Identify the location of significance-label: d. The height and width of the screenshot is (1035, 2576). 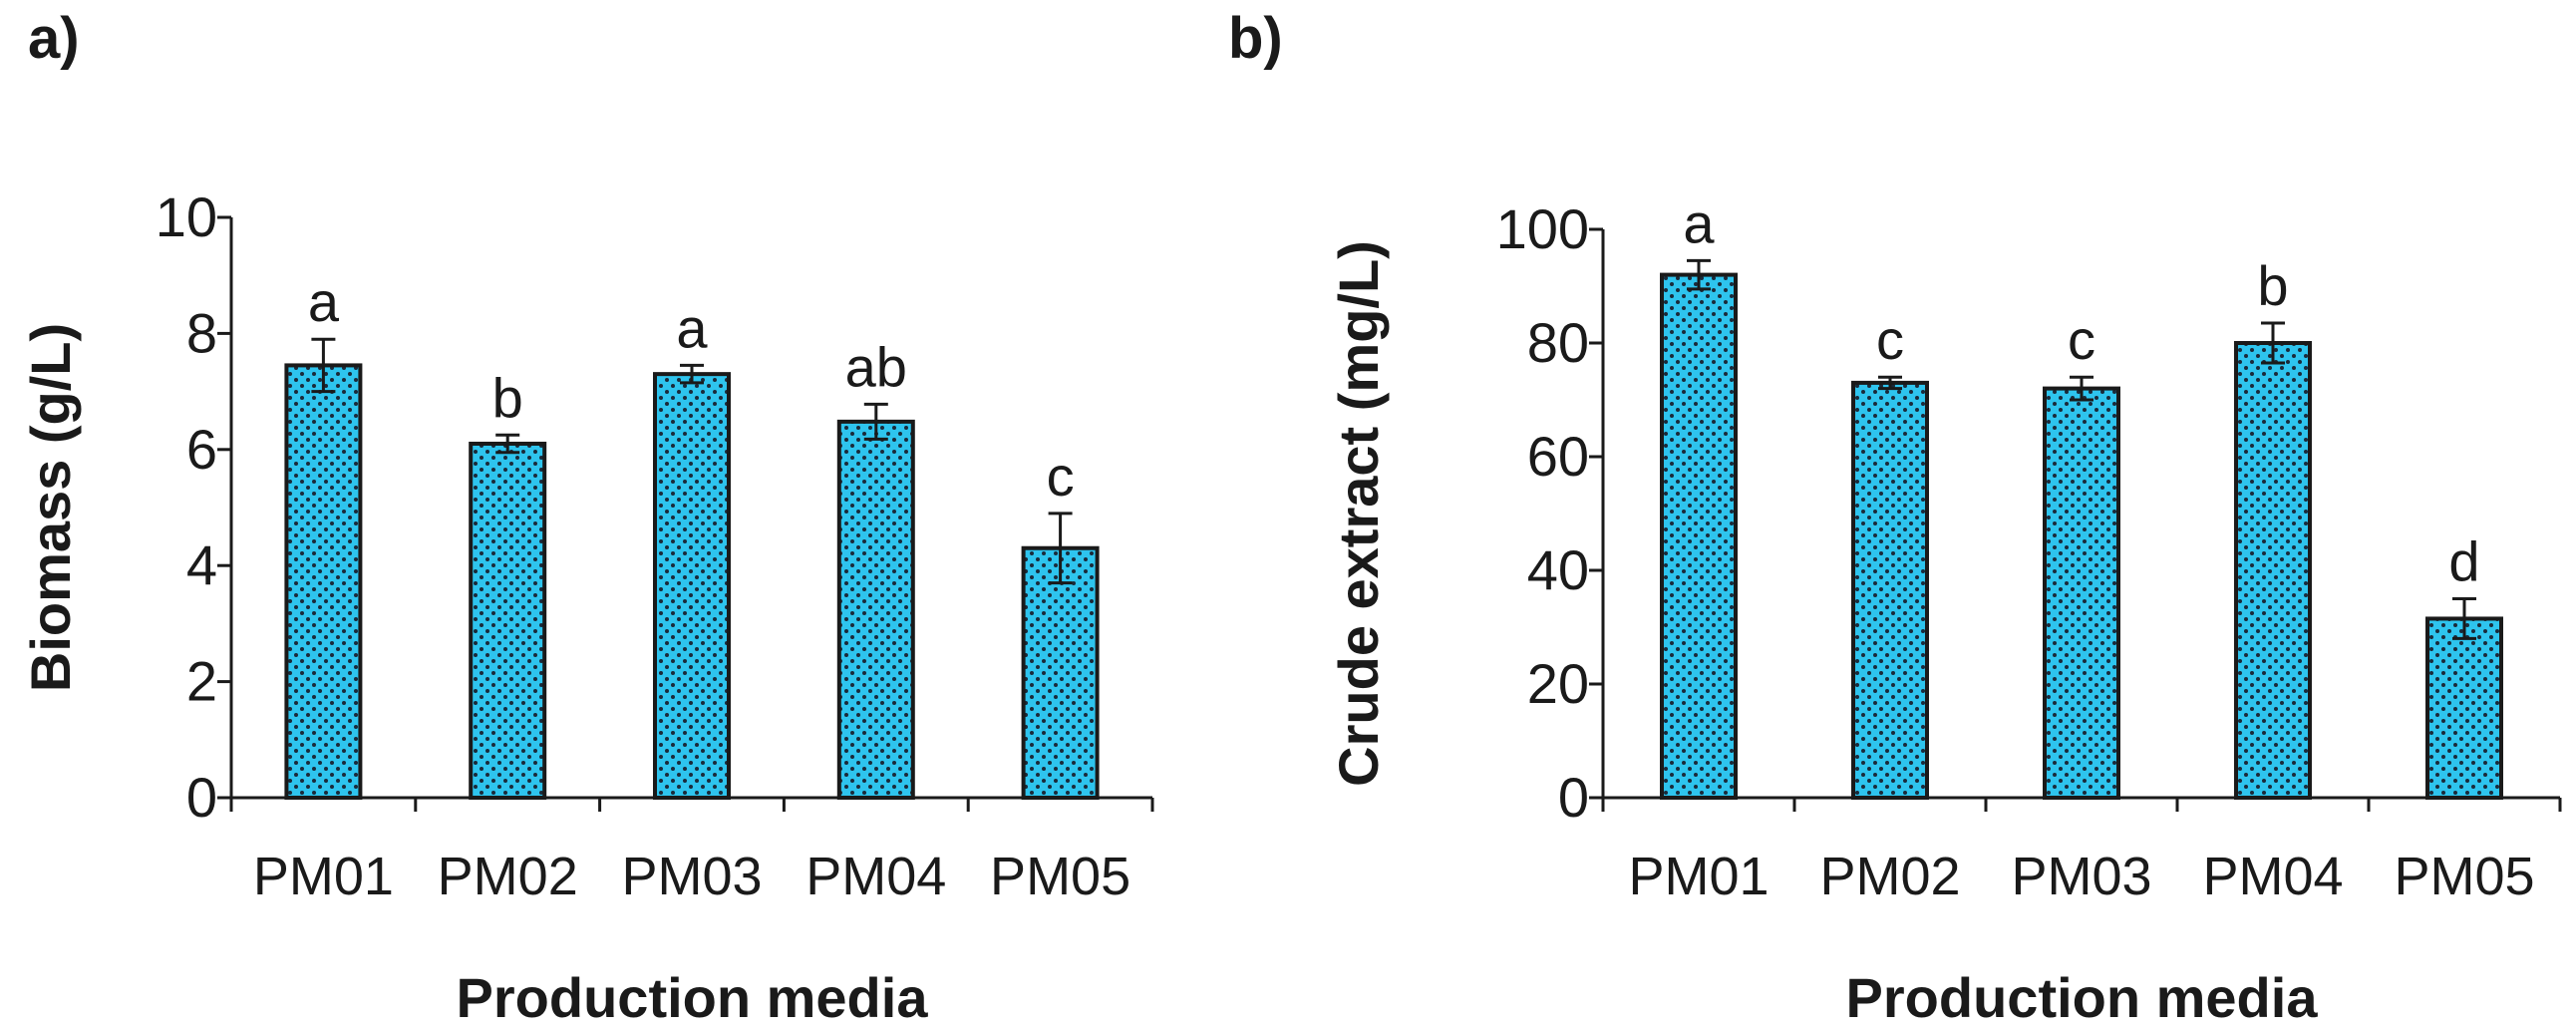
(2463, 561).